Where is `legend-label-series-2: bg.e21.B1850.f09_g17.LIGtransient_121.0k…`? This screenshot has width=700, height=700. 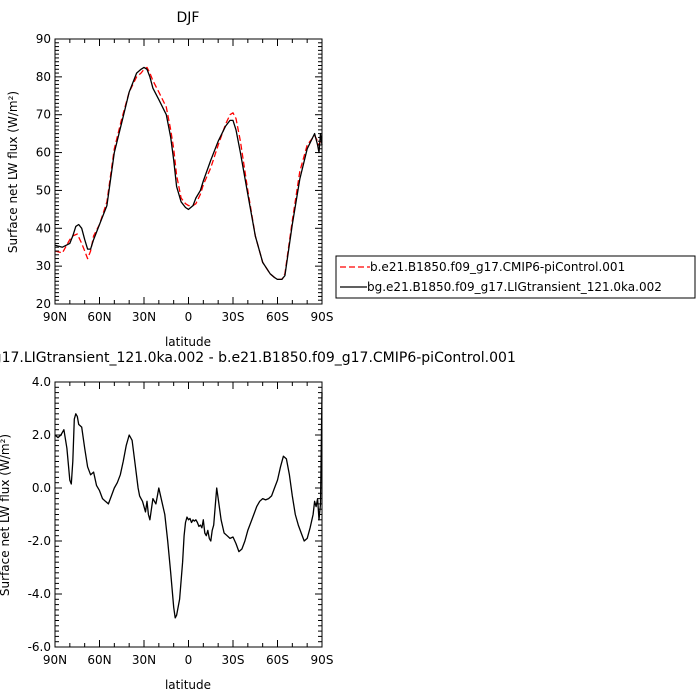
legend-label-series-2: bg.e21.B1850.f09_g17.LIGtransient_121.0k… is located at coordinates (514, 287).